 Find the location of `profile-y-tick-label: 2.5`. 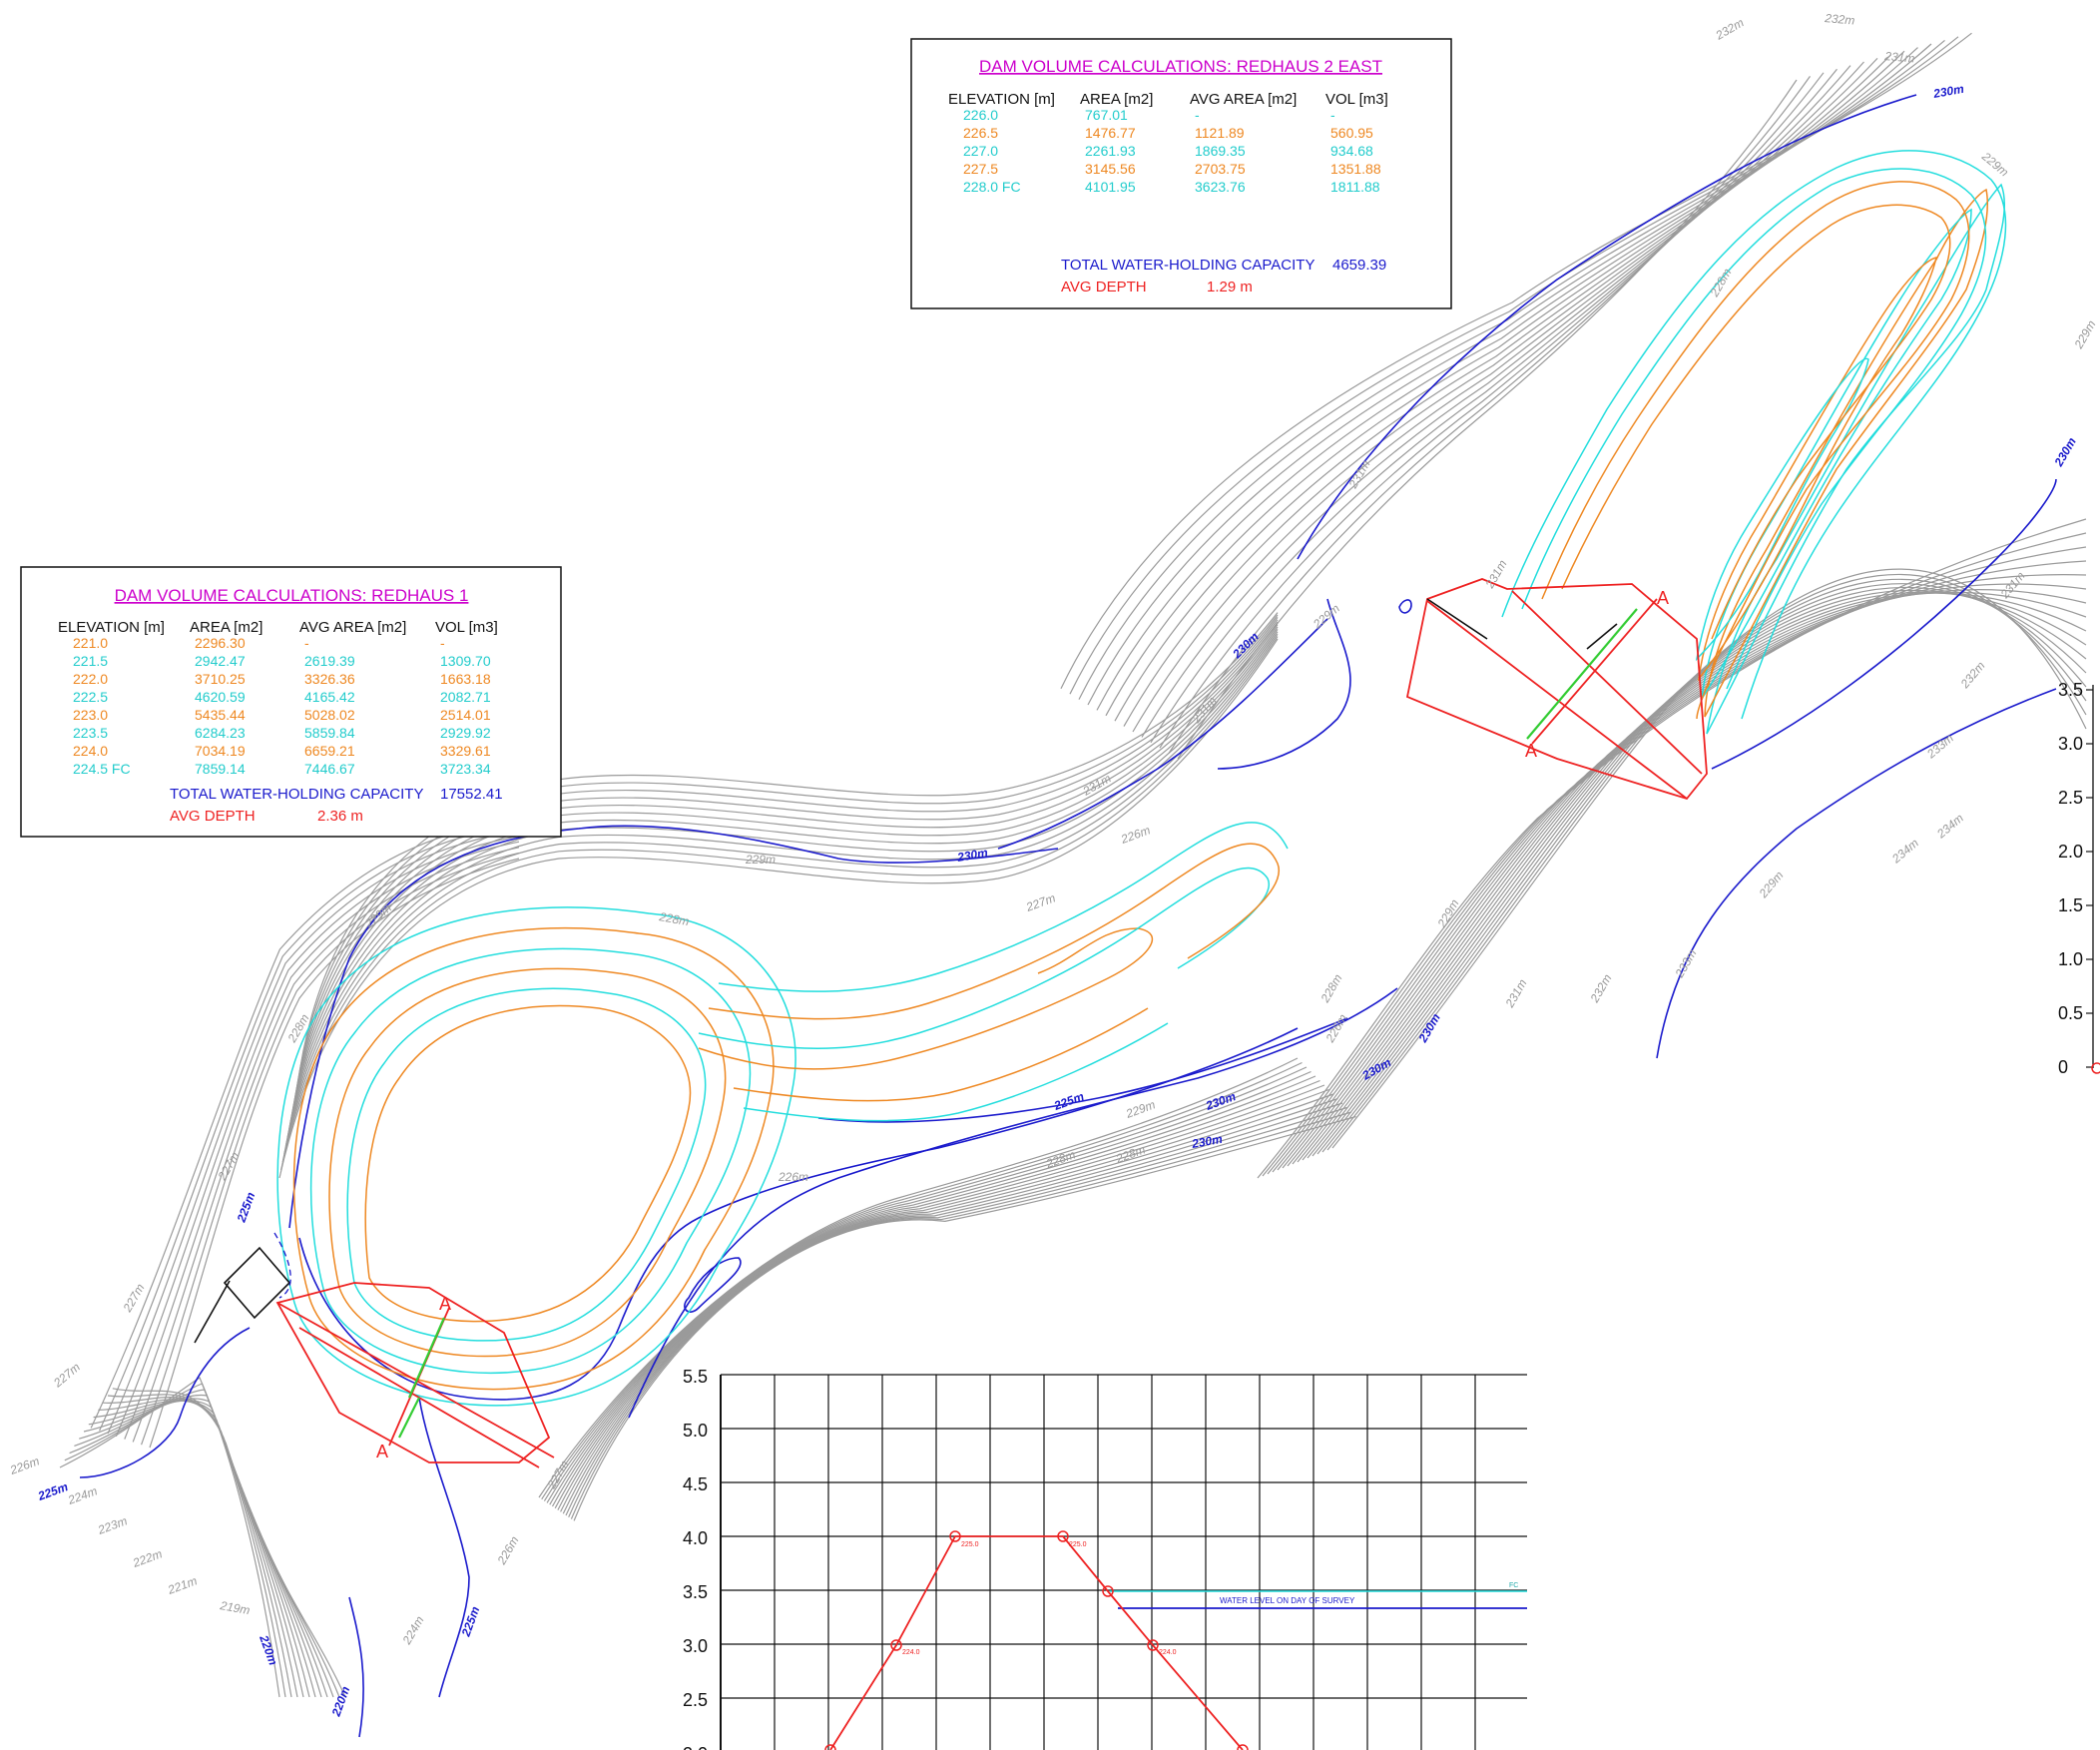

profile-y-tick-label: 2.5 is located at coordinates (695, 1700).